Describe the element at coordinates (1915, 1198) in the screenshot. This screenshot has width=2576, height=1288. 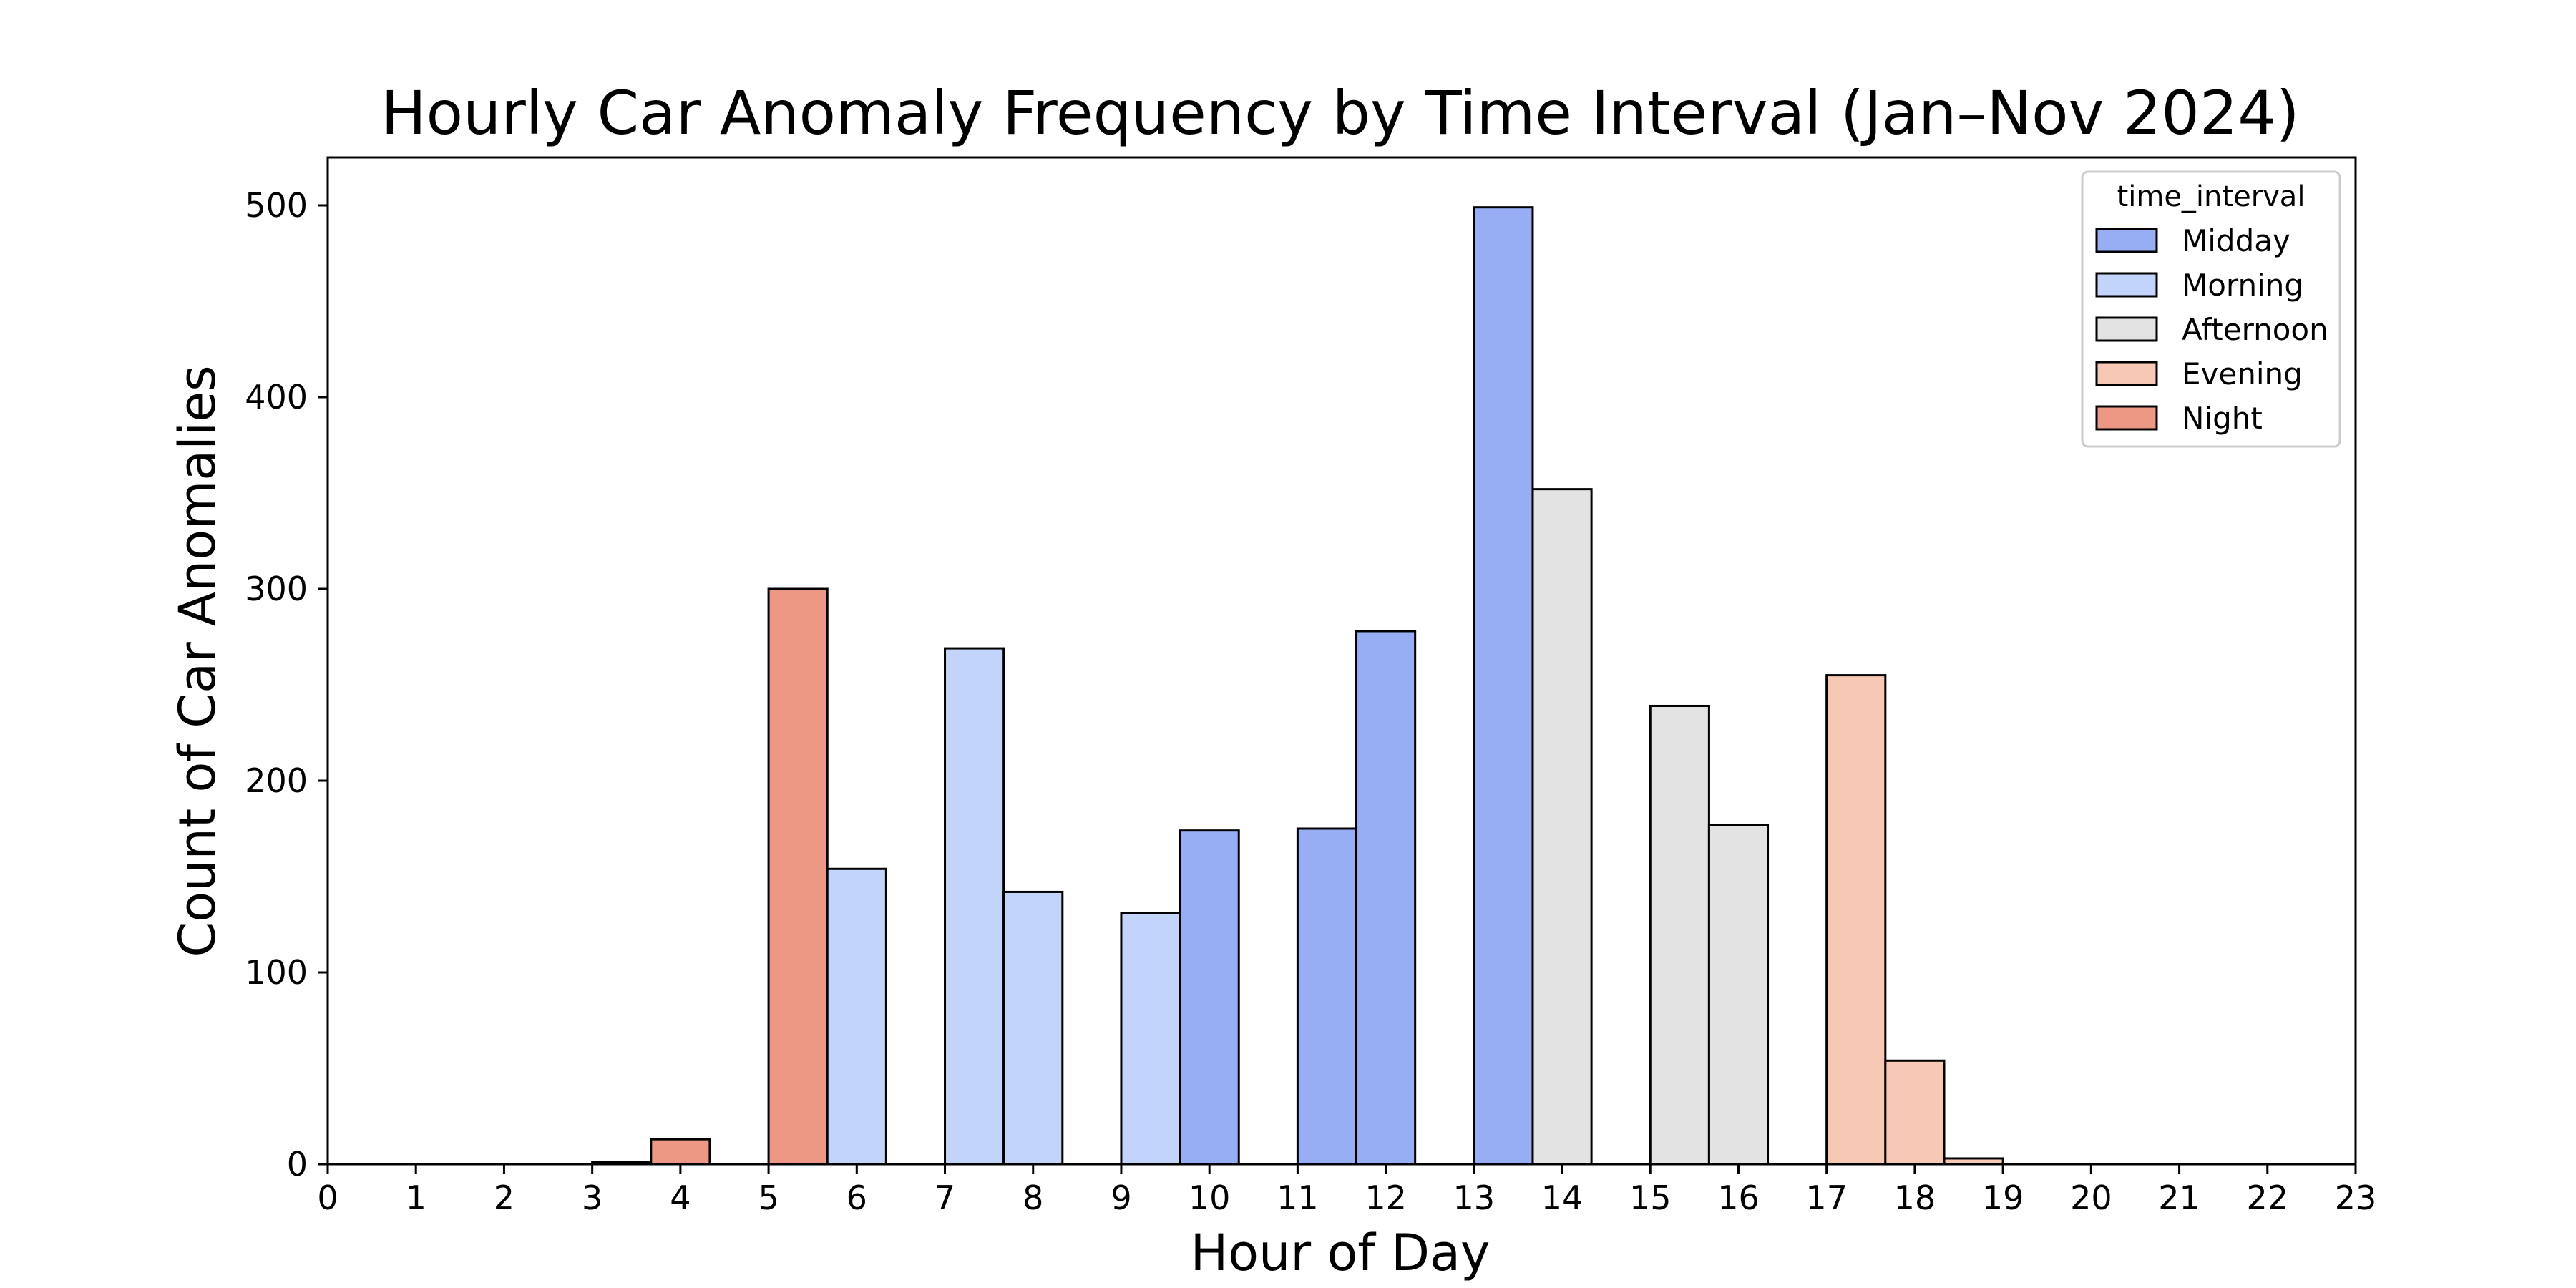
I see `x-tick-label: 18` at that location.